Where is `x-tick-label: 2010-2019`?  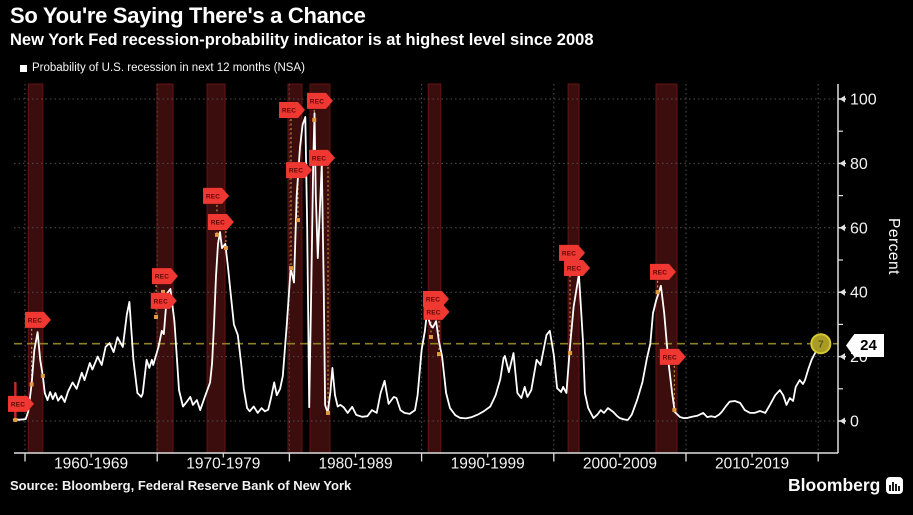
x-tick-label: 2010-2019 is located at coordinates (752, 464).